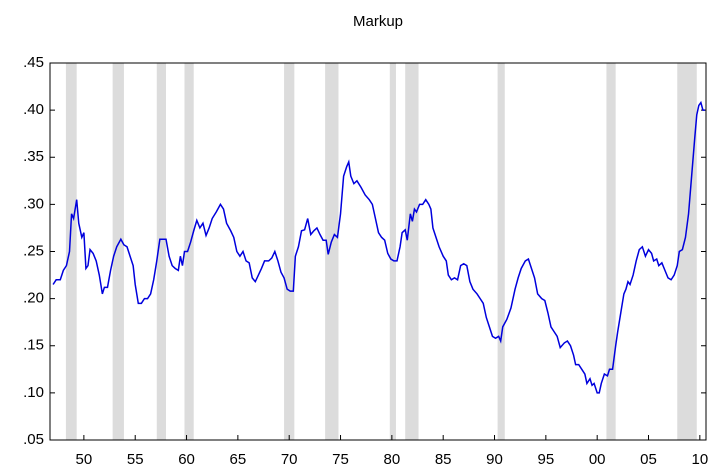 This screenshot has height=476, width=714. Describe the element at coordinates (392, 459) in the screenshot. I see `x-tick-label: 80` at that location.